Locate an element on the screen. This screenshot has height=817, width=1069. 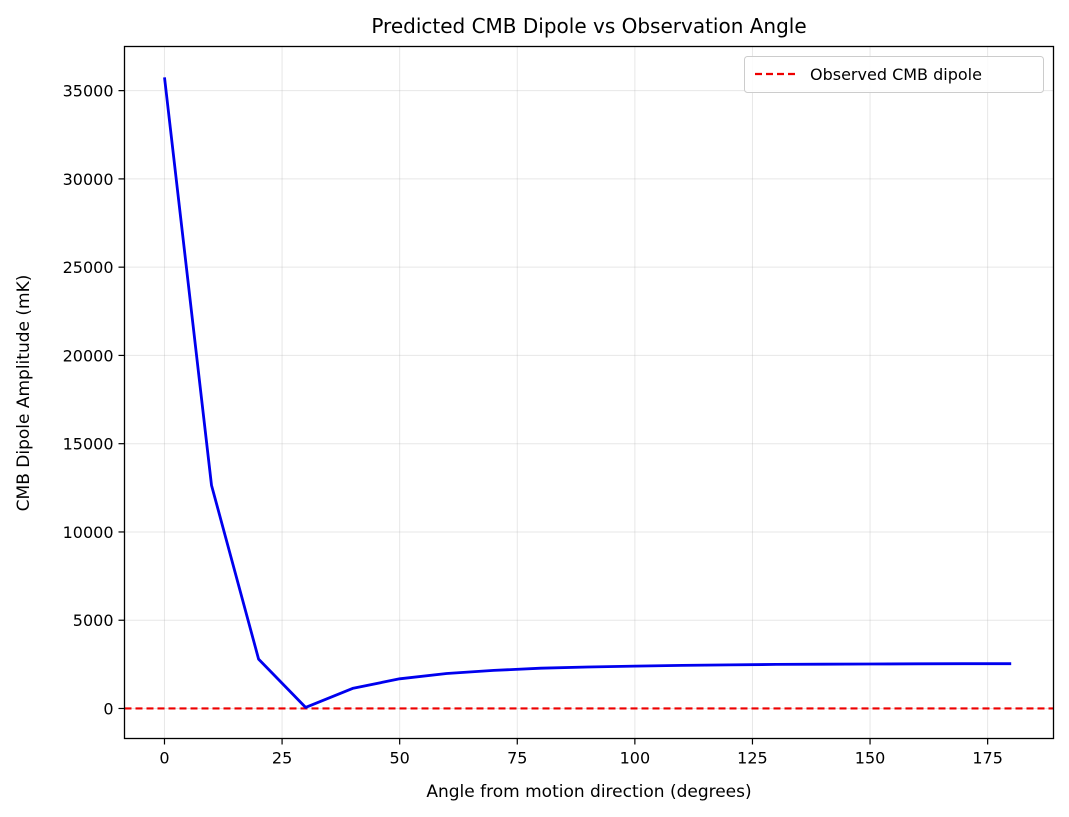
y-tick-label: 35000 is located at coordinates (88, 91).